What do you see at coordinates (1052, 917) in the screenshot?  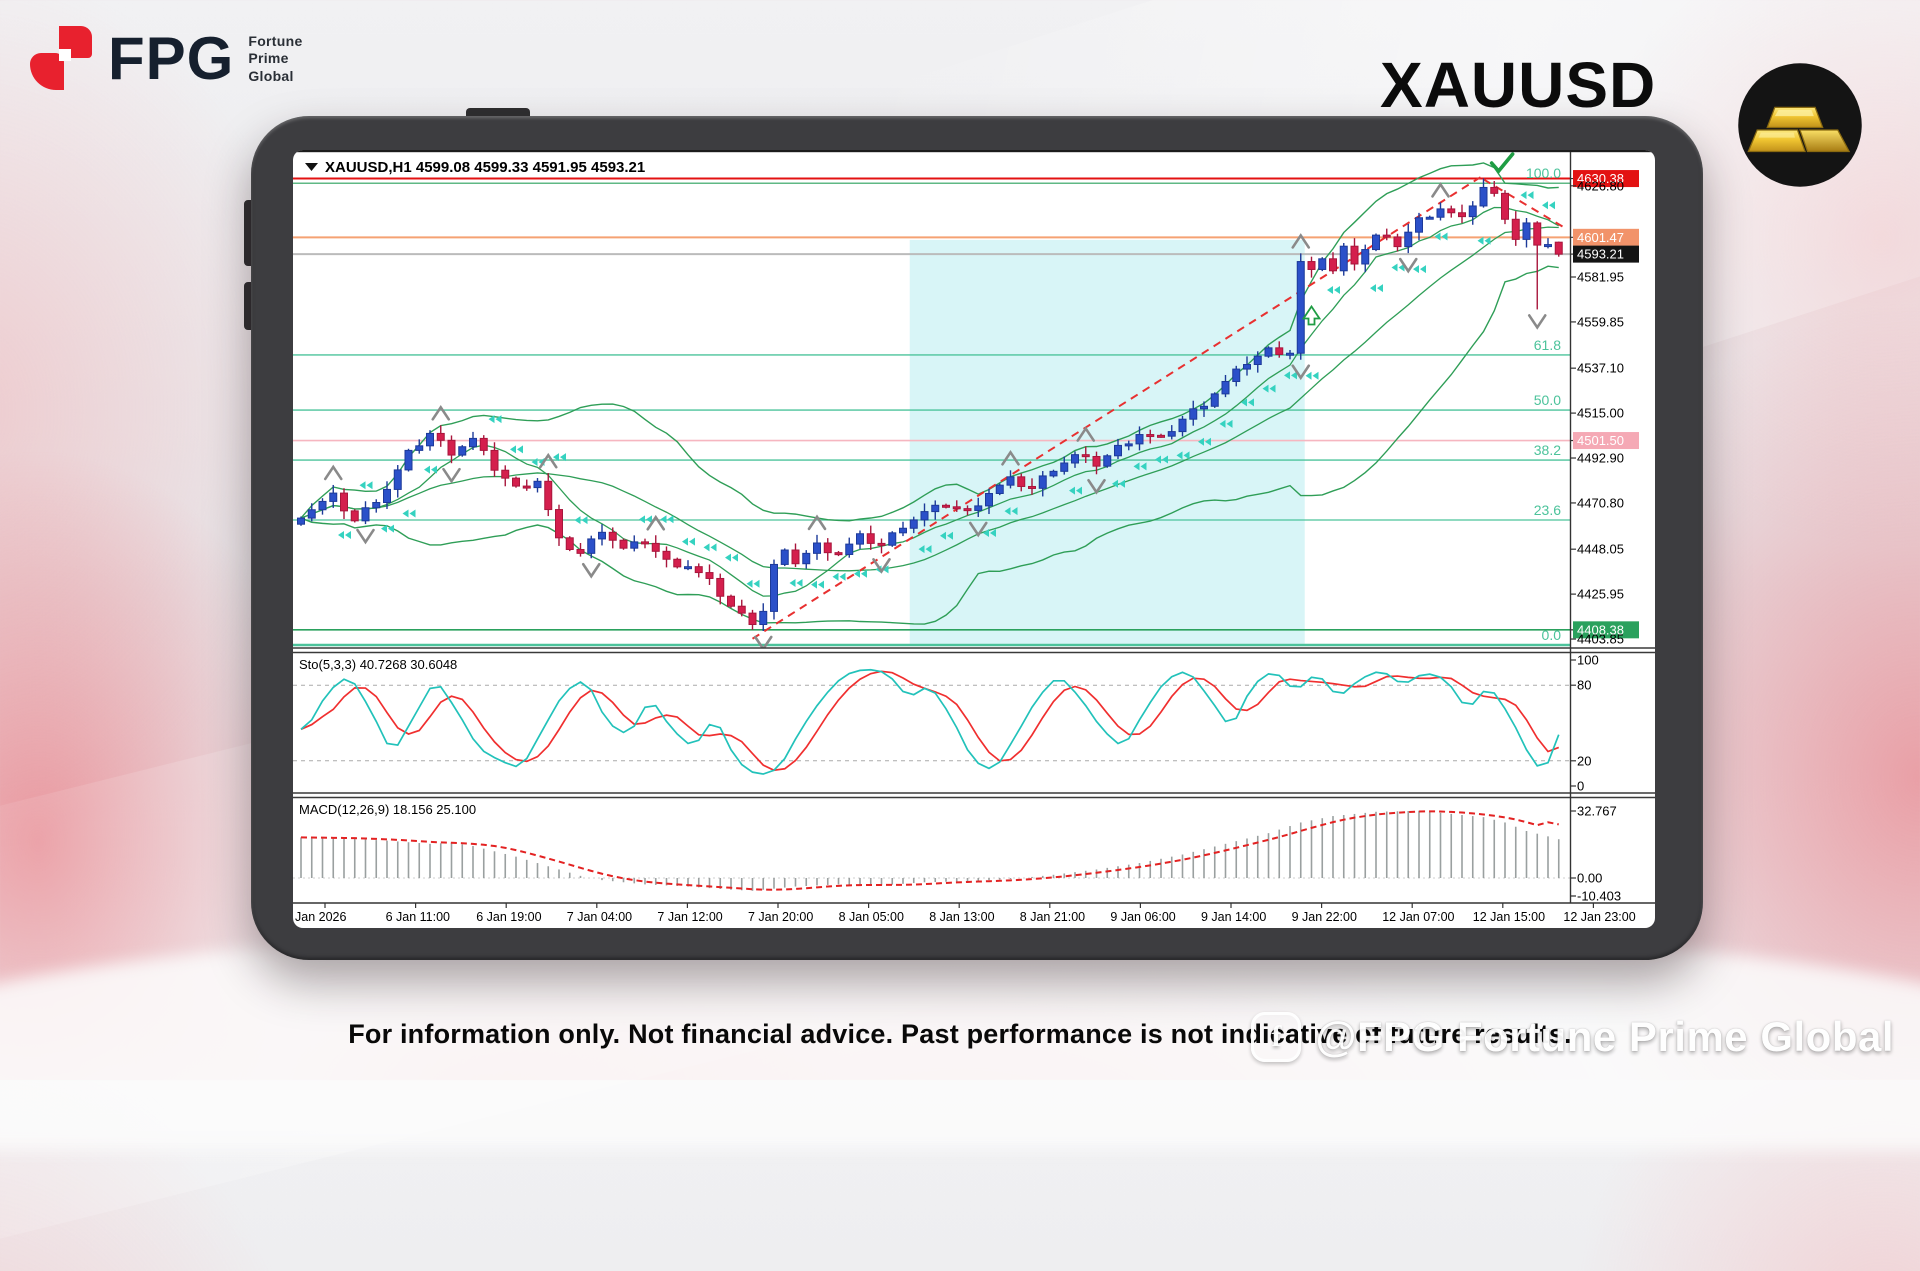 I see `svg-text: 8 Jan 21:00` at bounding box center [1052, 917].